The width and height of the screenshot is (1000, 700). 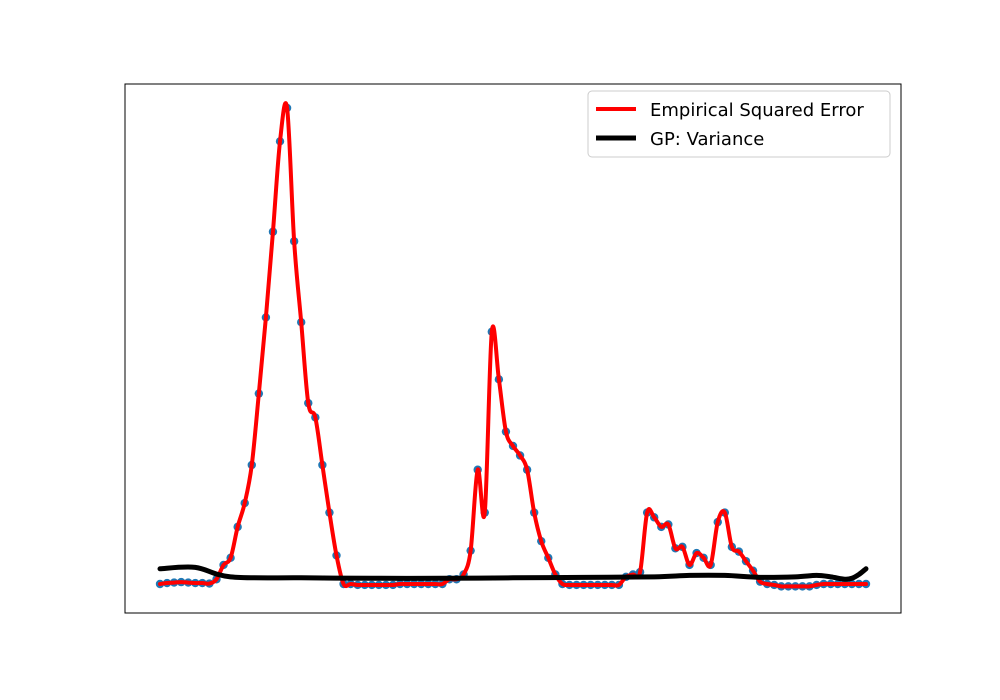 What do you see at coordinates (757, 110) in the screenshot?
I see `legend-label-empirical: Empirical Squared Error` at bounding box center [757, 110].